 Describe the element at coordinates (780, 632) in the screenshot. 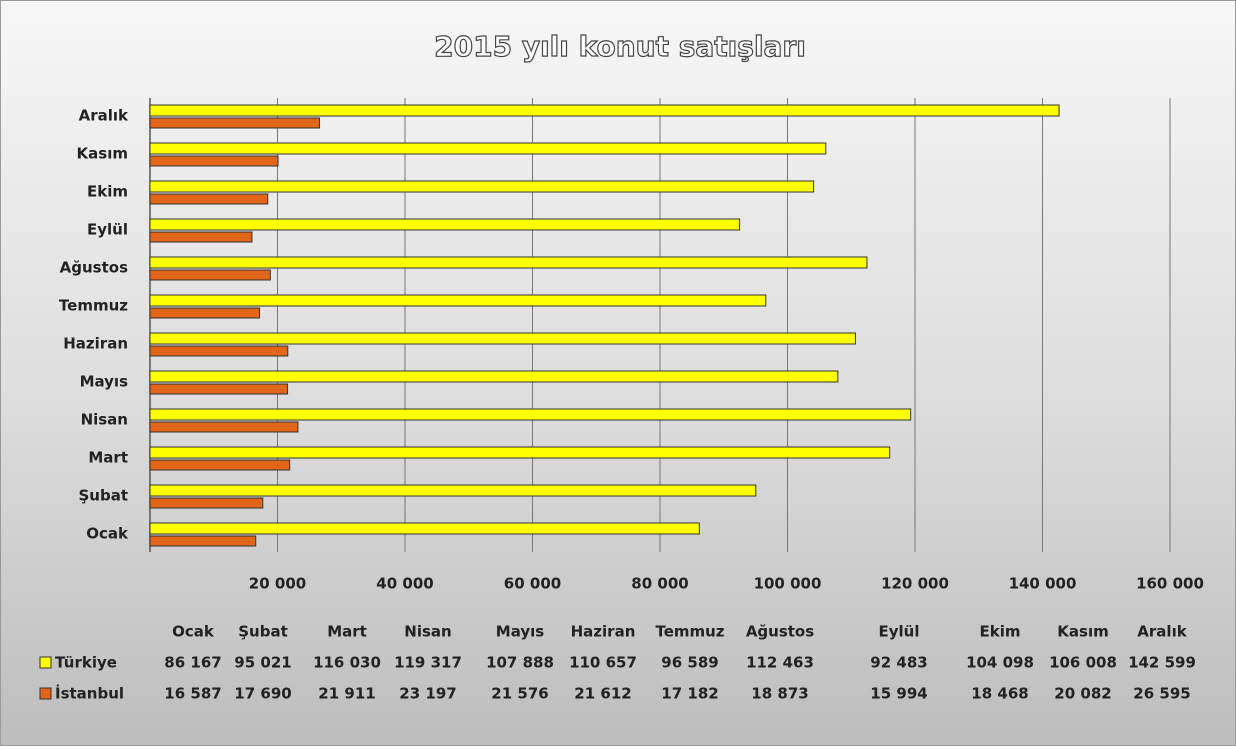

I see `table-header: Ağustos` at that location.